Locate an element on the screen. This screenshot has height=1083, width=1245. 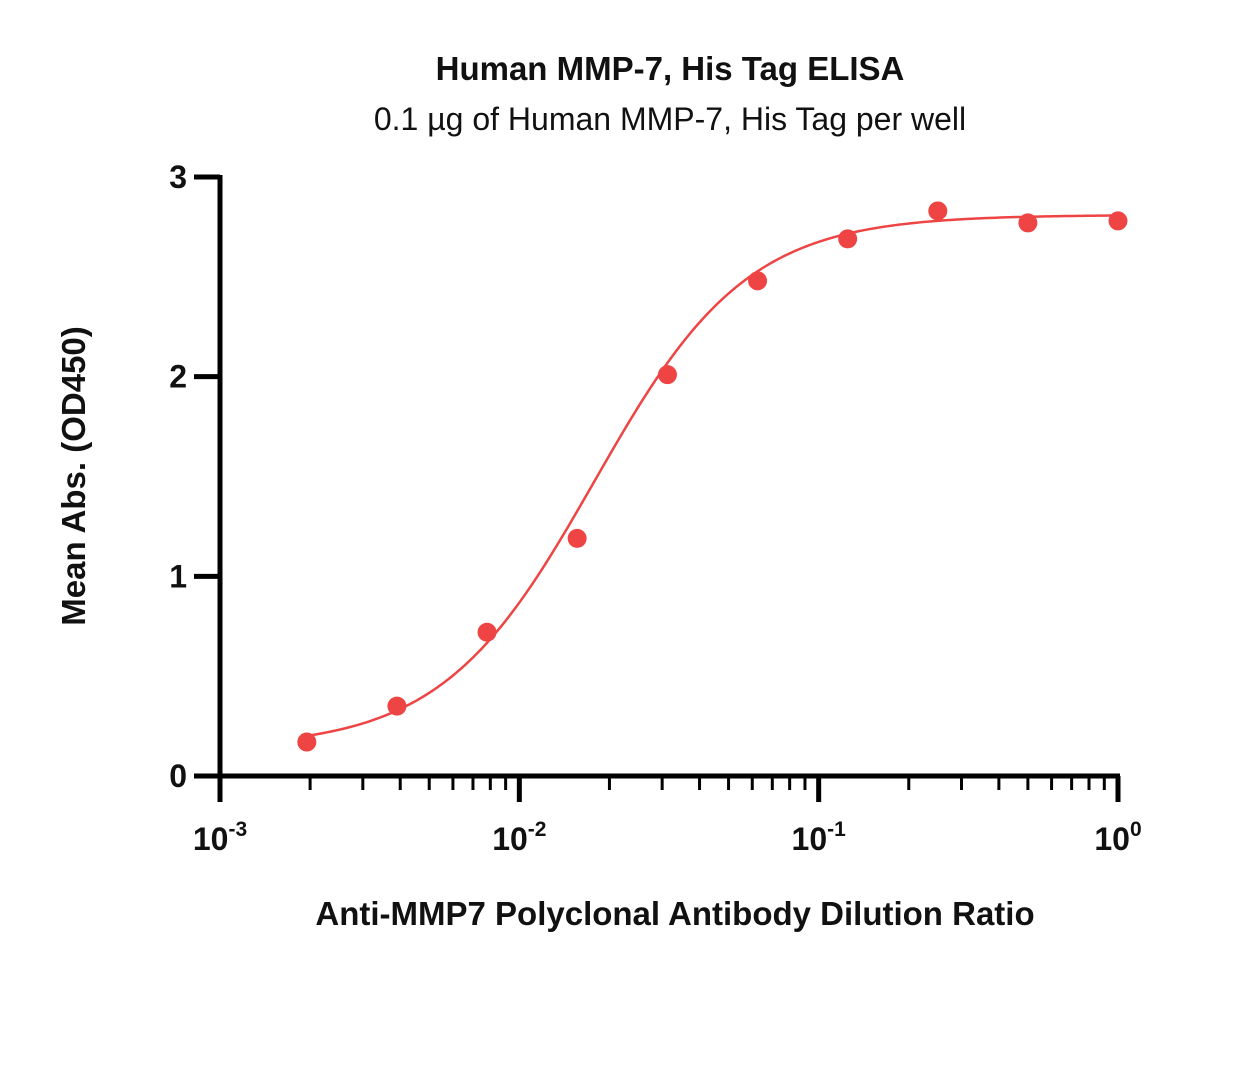
x-tick-exponent-0: -3 is located at coordinates (237, 829).